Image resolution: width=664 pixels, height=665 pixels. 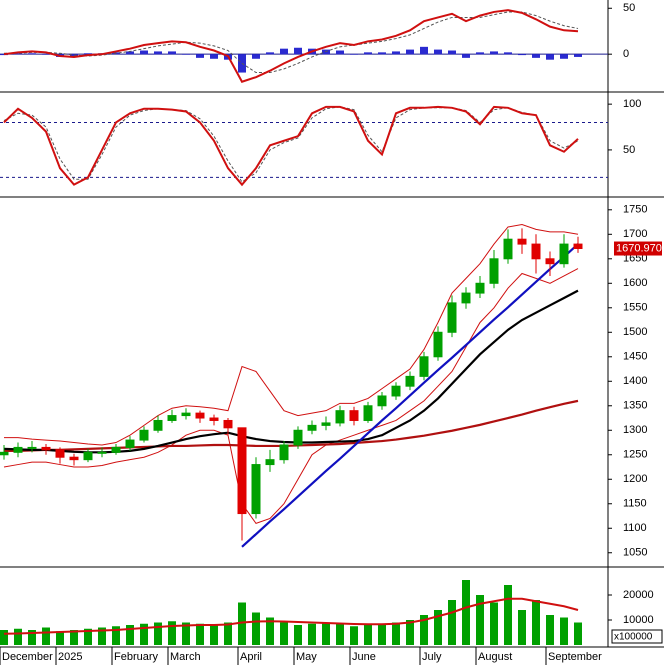 What do you see at coordinates (635, 308) in the screenshot?
I see `y-tick-label: 1550` at bounding box center [635, 308].